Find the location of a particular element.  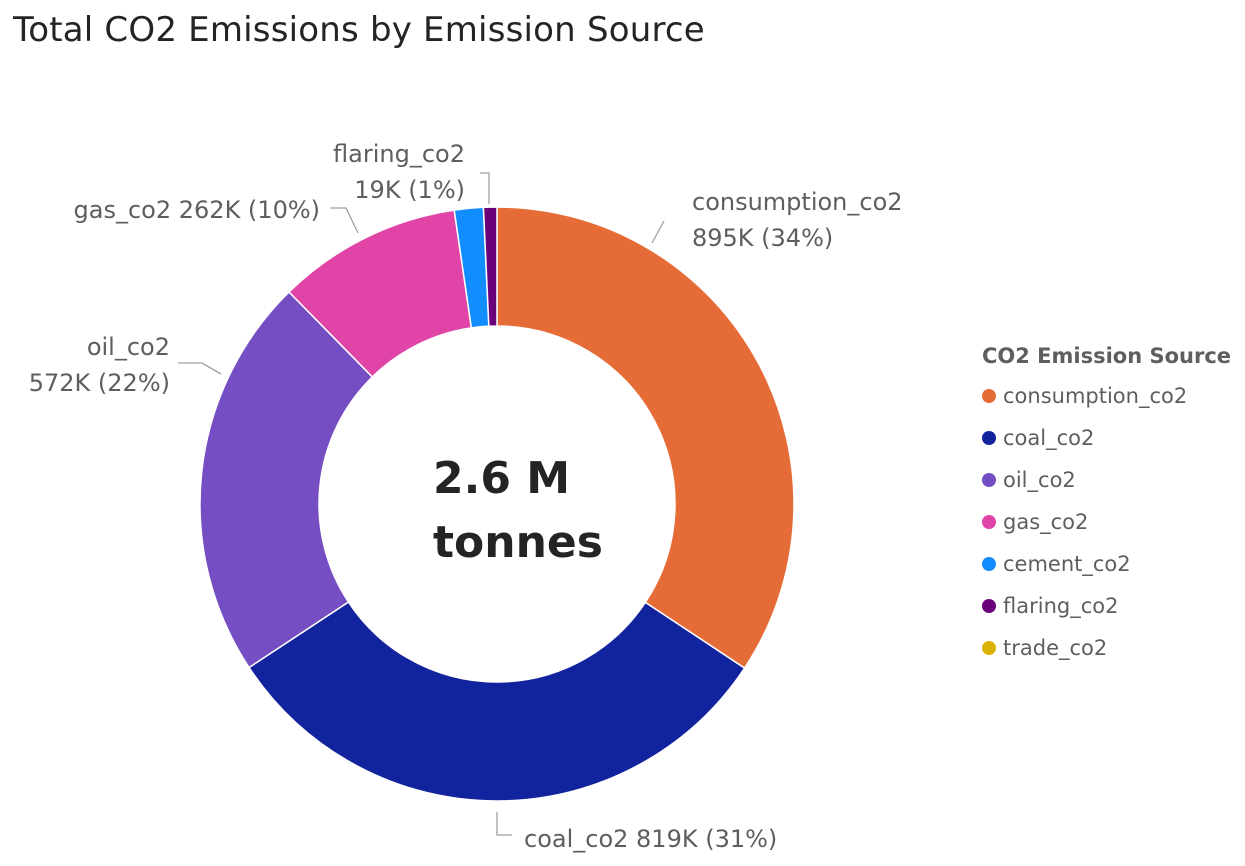

legend-item-consumption-co2: consumption_co2 is located at coordinates (1112, 396).